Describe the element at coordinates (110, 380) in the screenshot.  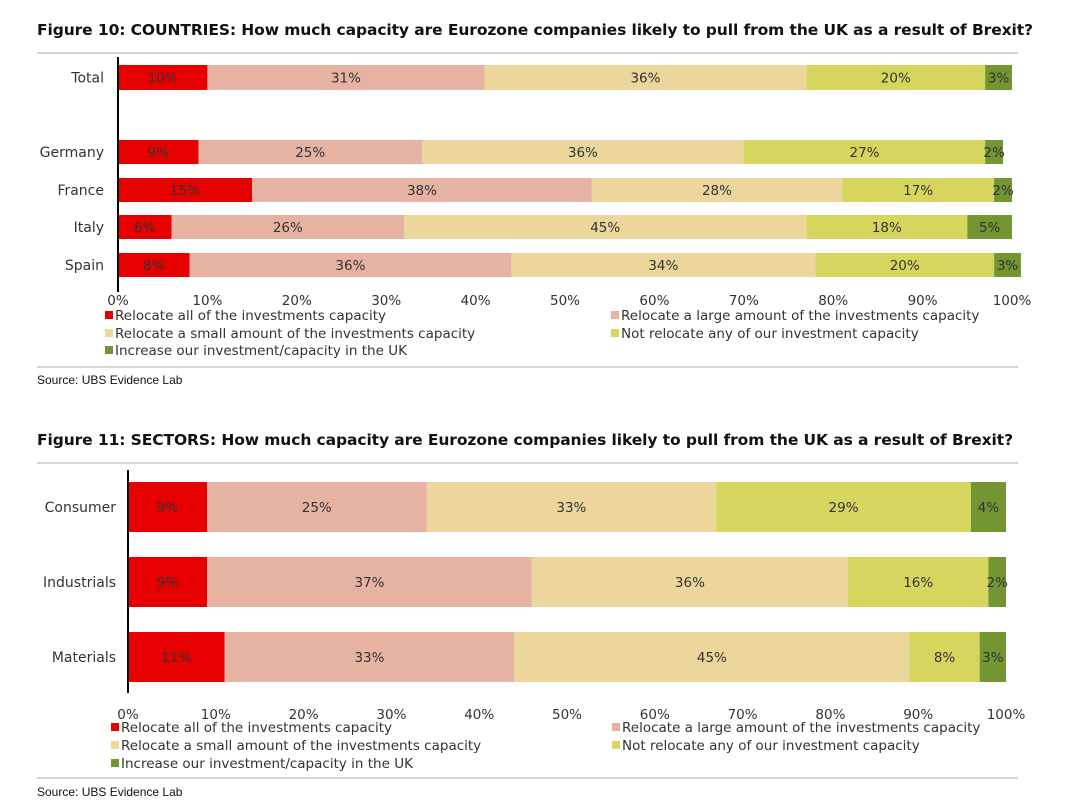
I see `figure-10-source: Source: UBS Evidence Lab` at that location.